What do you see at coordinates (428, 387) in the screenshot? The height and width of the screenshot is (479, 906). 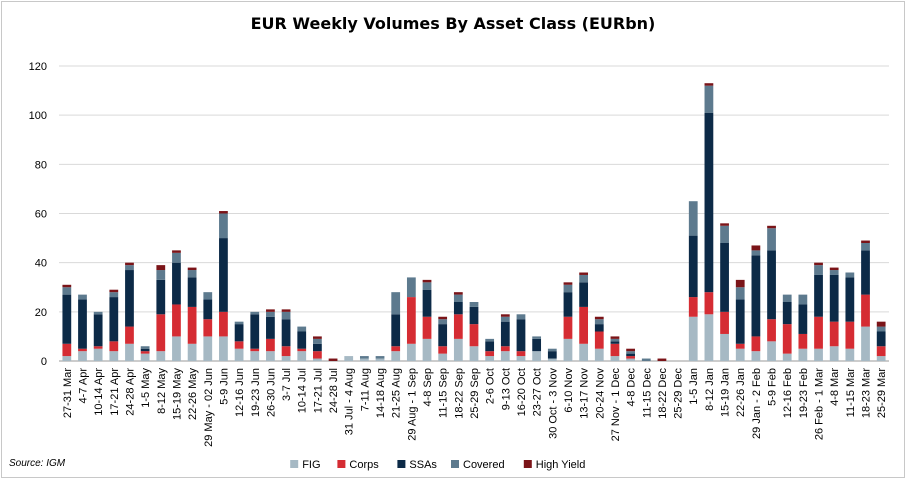 I see `x-tick-label: 4-8 Sep` at bounding box center [428, 387].